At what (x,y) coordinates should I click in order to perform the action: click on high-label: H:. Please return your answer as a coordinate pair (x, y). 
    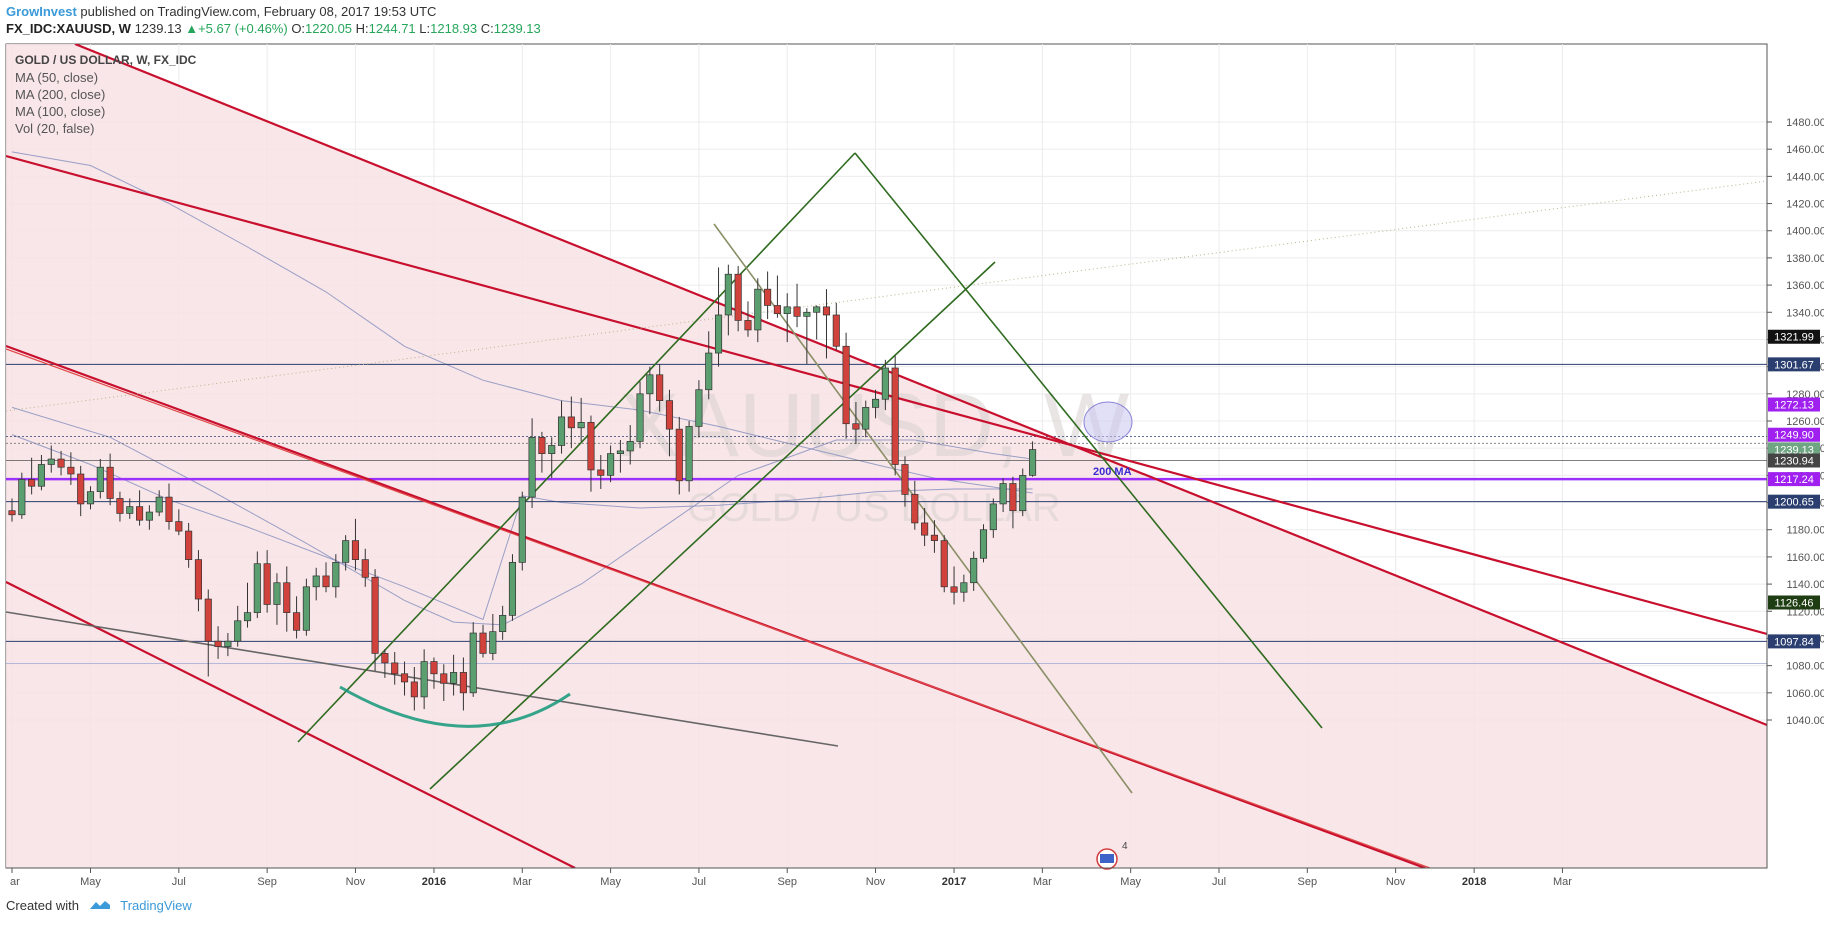
    Looking at the image, I should click on (362, 28).